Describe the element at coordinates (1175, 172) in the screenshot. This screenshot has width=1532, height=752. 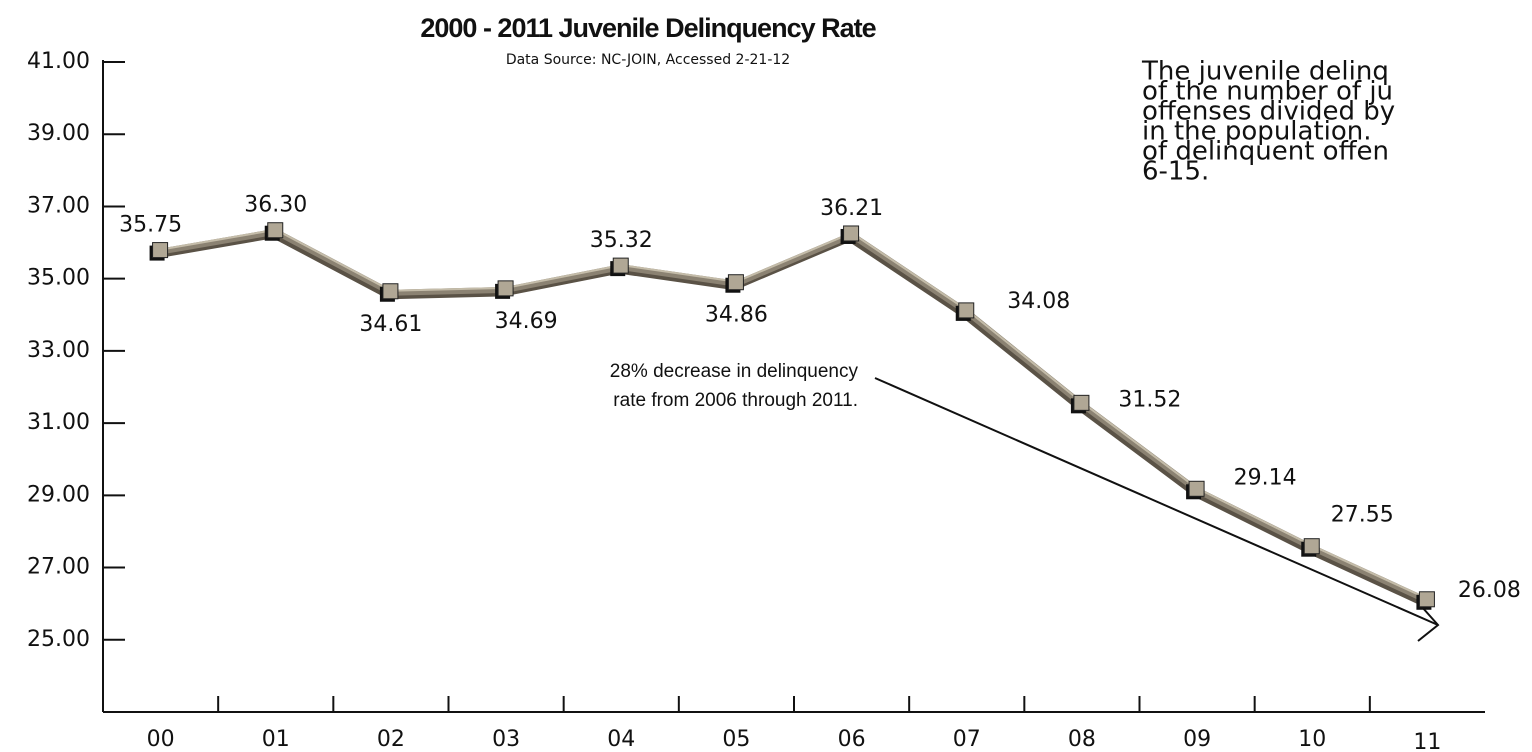
I see `note-text: 6-15.` at that location.